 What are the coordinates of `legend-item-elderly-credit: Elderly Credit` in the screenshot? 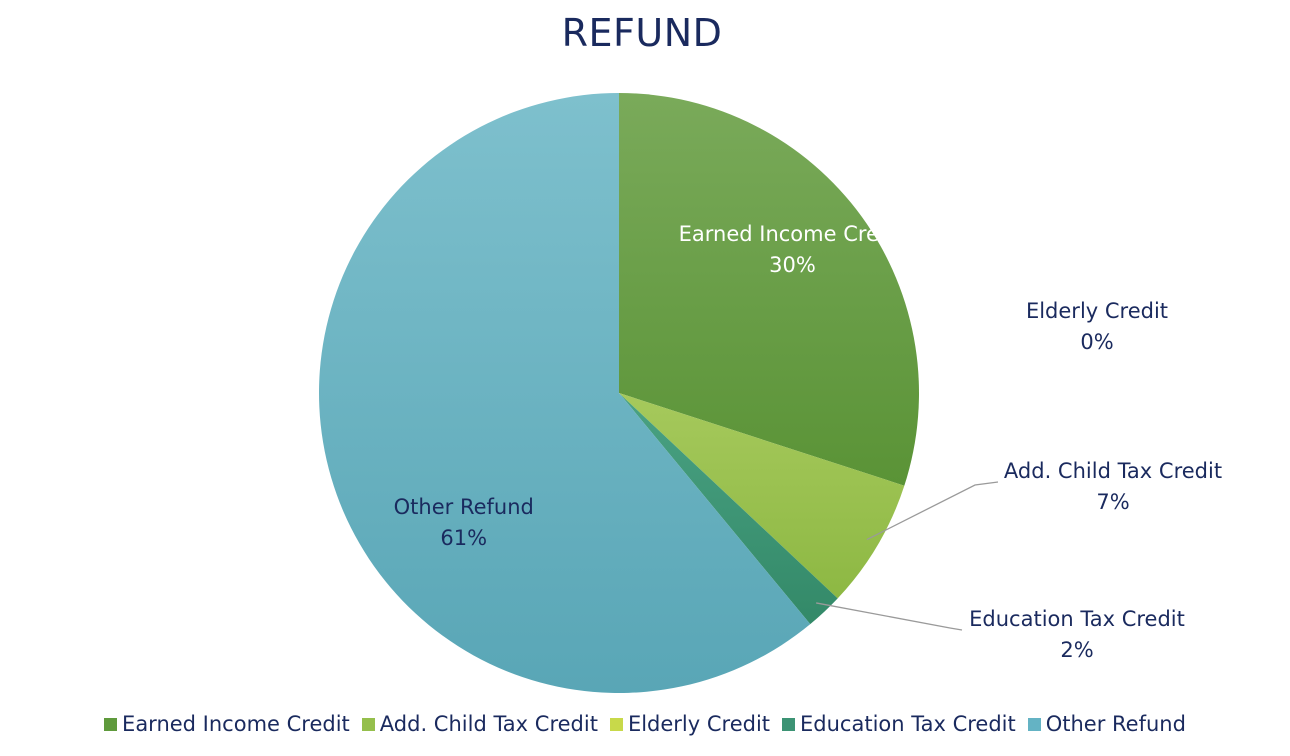 It's located at (690, 724).